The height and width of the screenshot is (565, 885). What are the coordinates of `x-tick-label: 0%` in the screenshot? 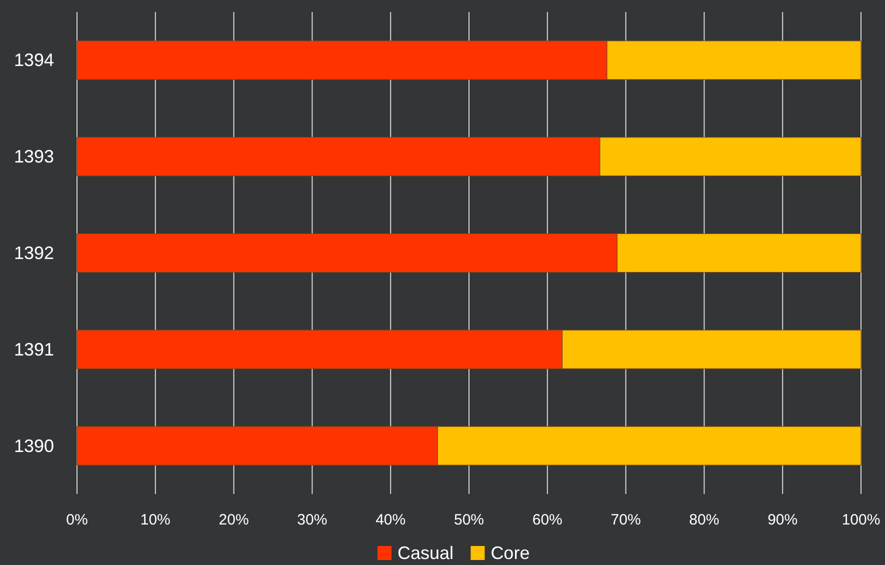 It's located at (77, 520).